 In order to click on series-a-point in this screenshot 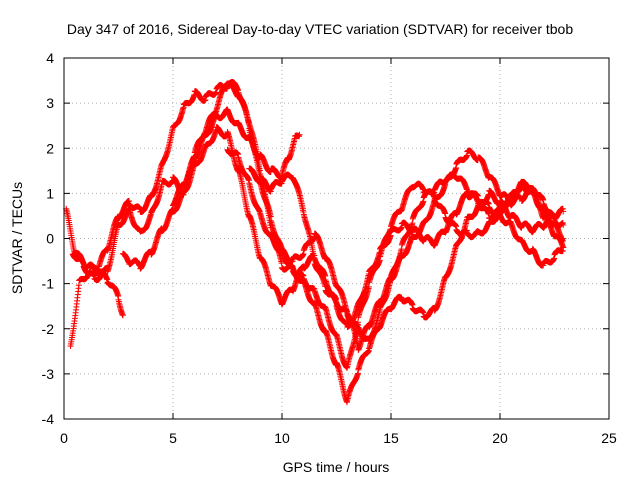, I will do `click(122, 315)`.